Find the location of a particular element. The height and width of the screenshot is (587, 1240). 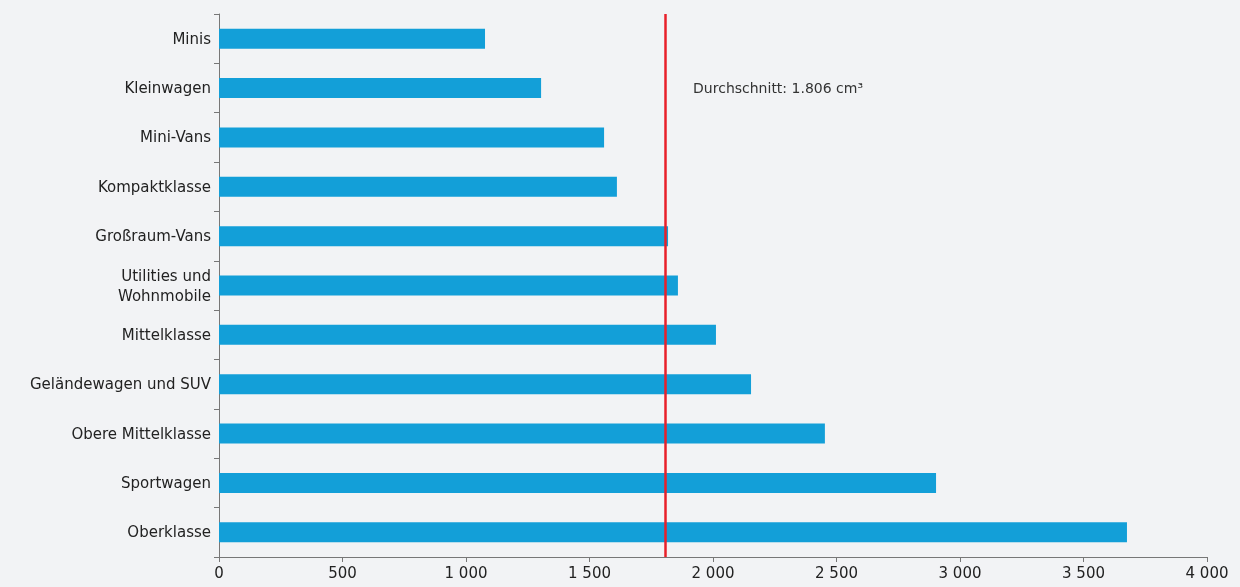

y-tick-label: Utilities und Wohnmobile is located at coordinates (164, 285).